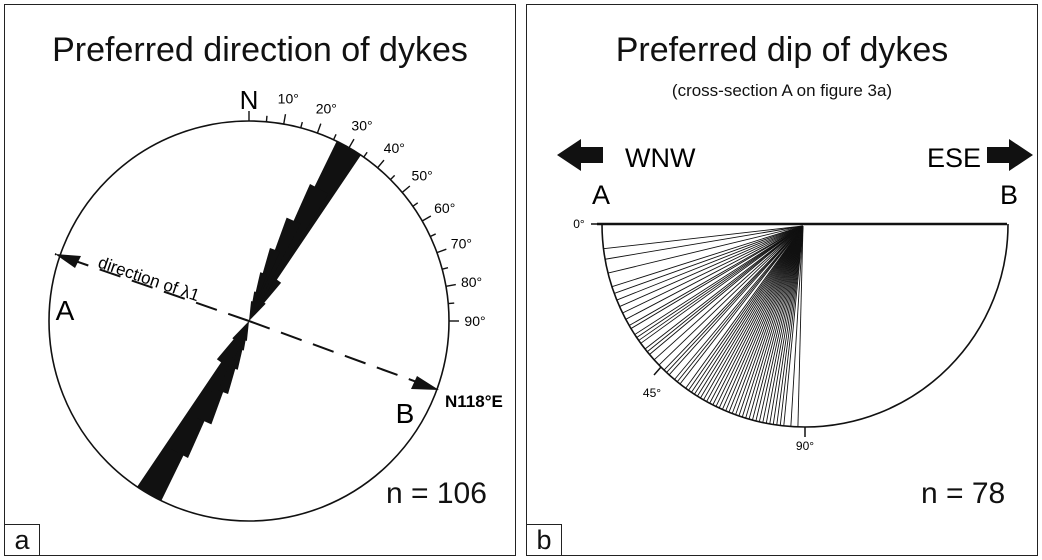 The height and width of the screenshot is (560, 1042). What do you see at coordinates (444, 208) in the screenshot?
I see `rose-tick-label: 60°` at bounding box center [444, 208].